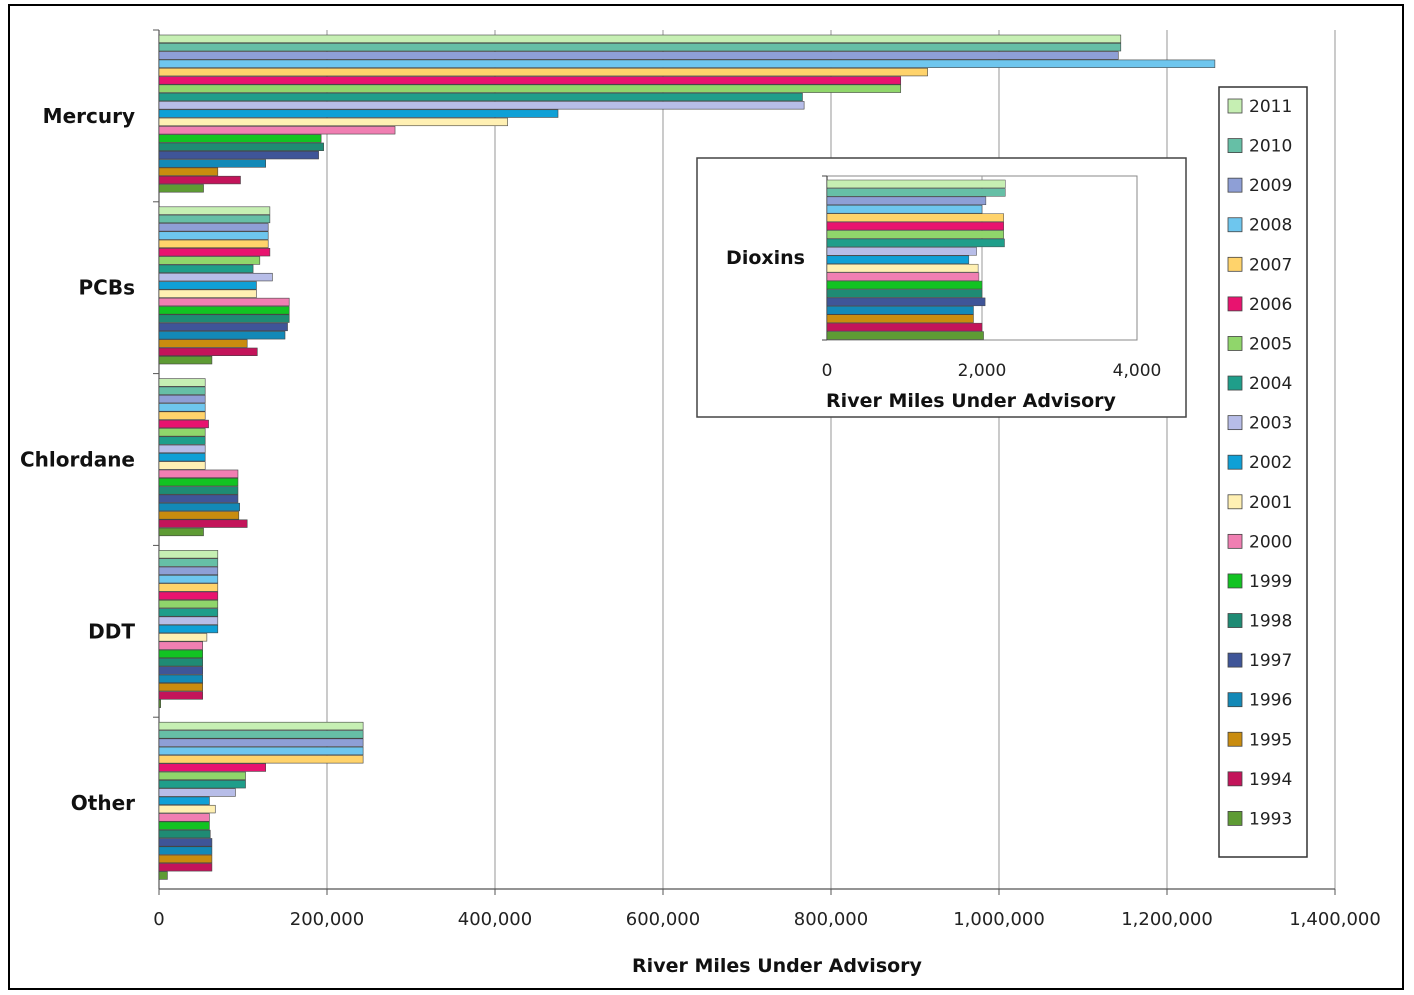 The height and width of the screenshot is (995, 1414). I want to click on bar-2004-pcbs, so click(206, 268).